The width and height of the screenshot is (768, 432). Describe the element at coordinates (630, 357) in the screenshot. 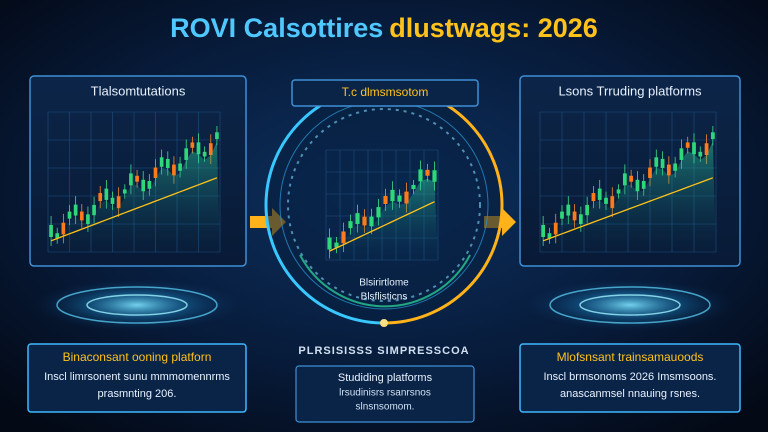

I see `card-title: Mlofsnsant trainsamauoods` at that location.